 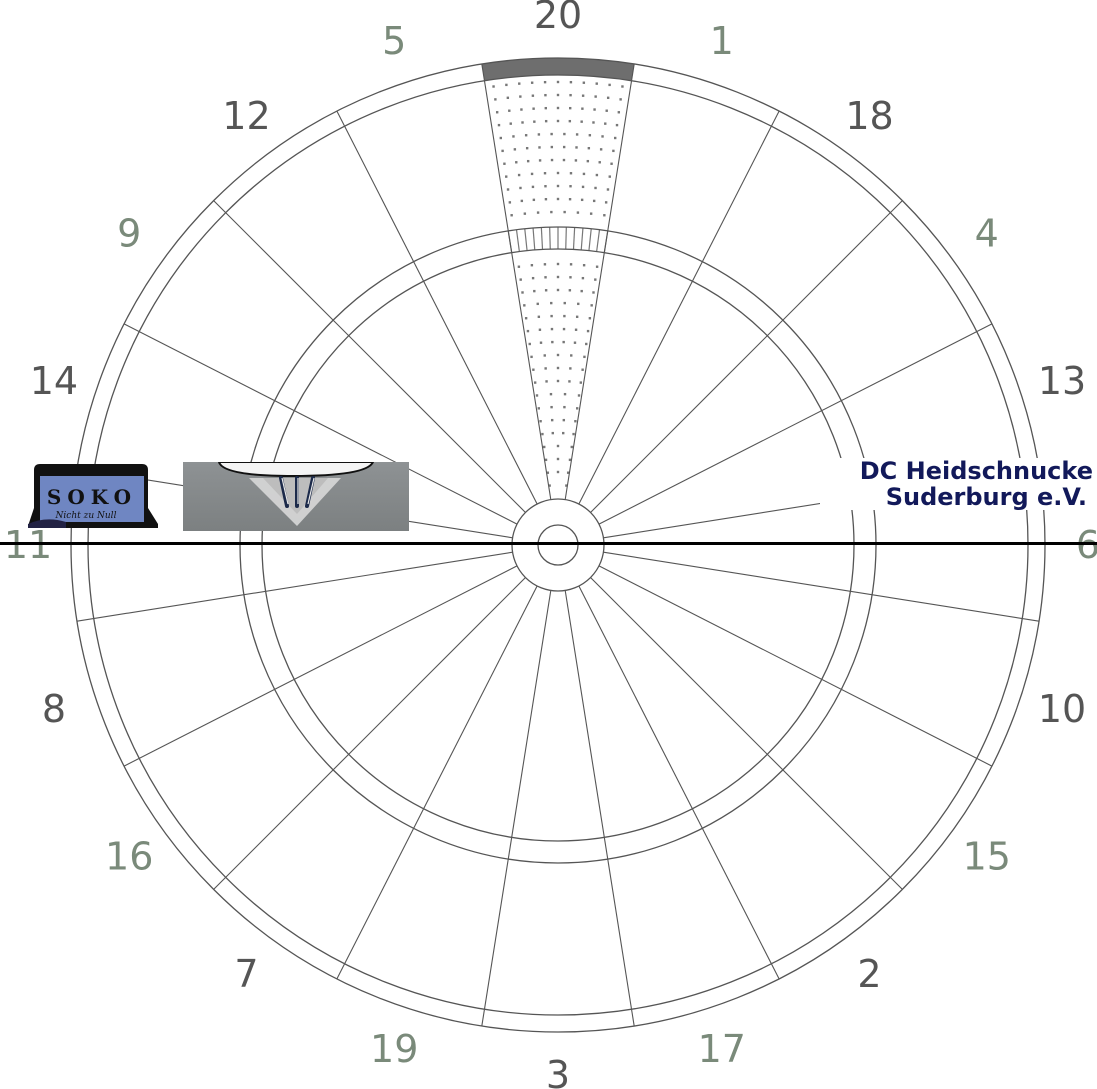 I want to click on segment-number: 18, so click(x=869, y=116).